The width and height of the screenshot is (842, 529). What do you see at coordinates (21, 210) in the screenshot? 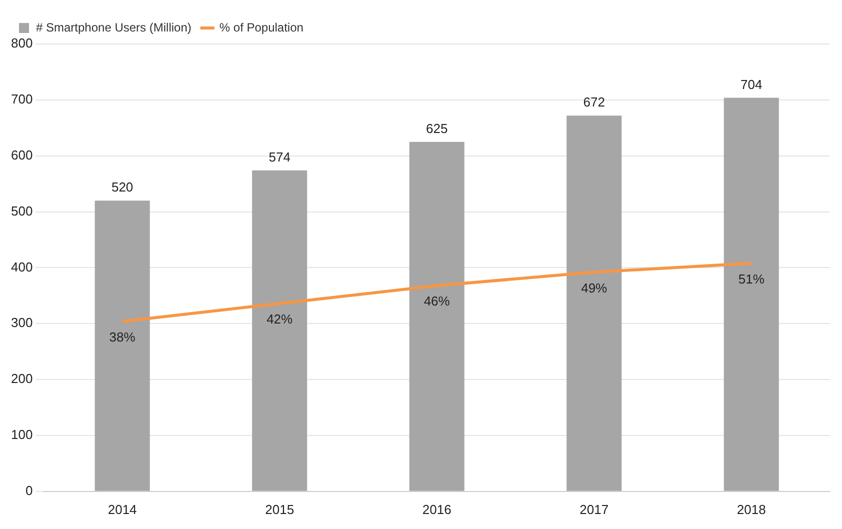
I see `y-tick-label: 500` at bounding box center [21, 210].